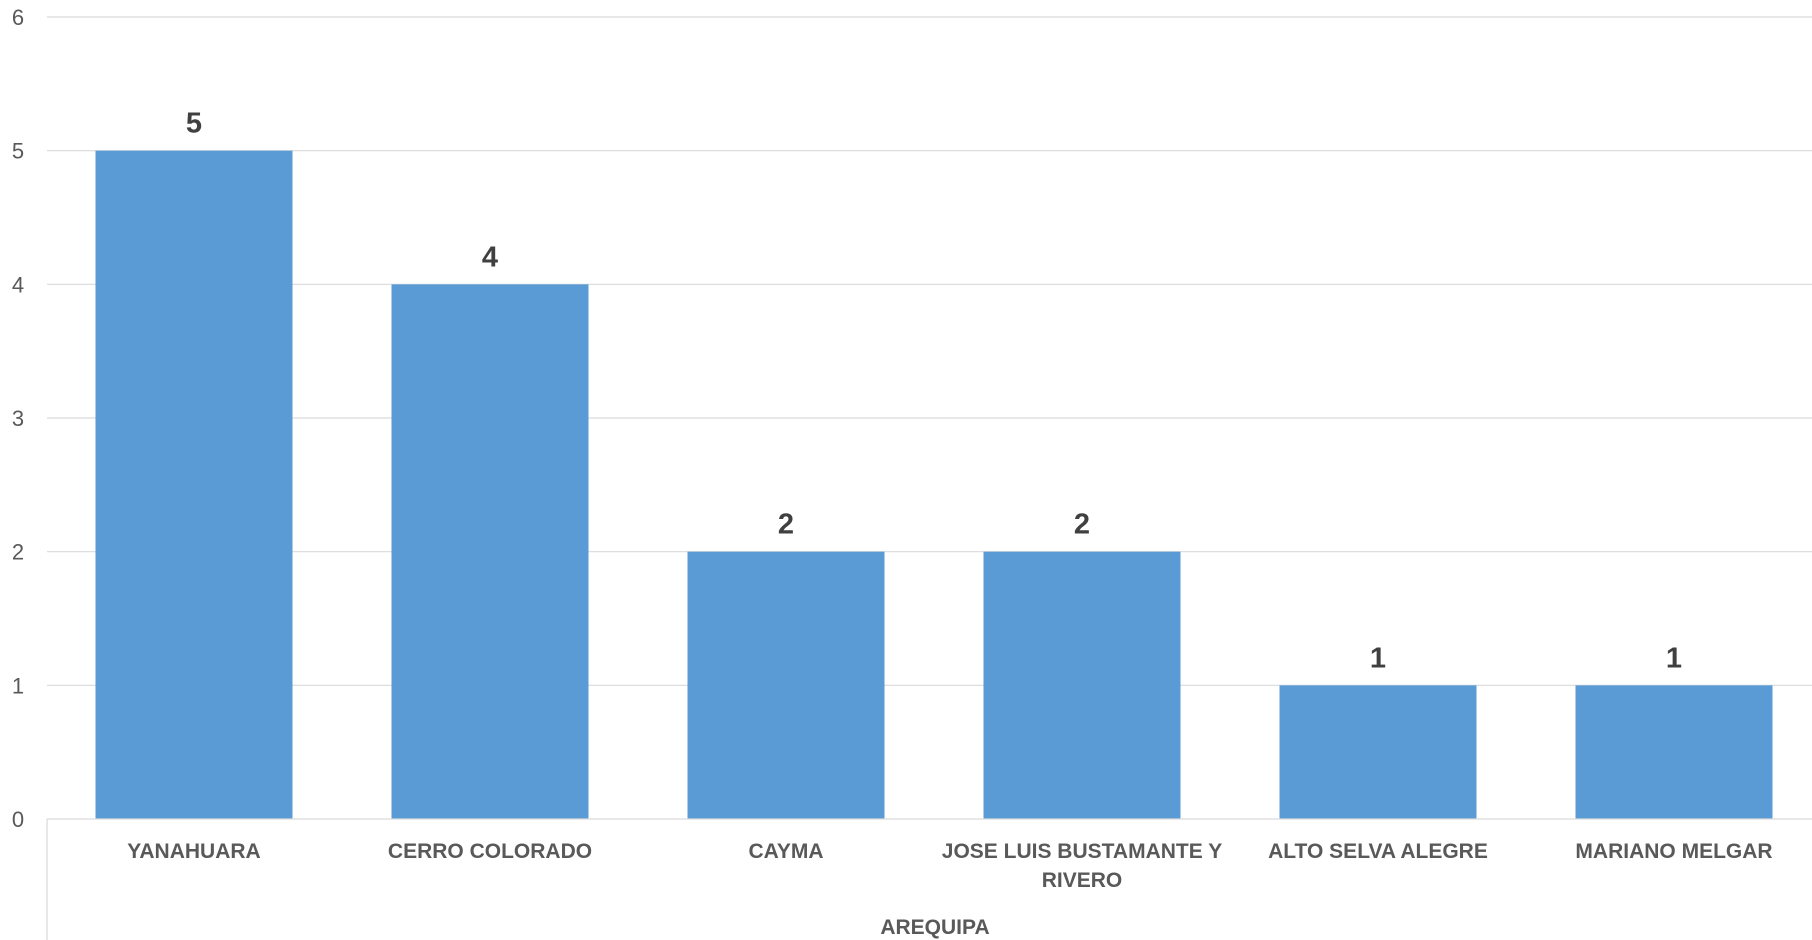  Describe the element at coordinates (18, 685) in the screenshot. I see `y-tick-label: 1` at that location.